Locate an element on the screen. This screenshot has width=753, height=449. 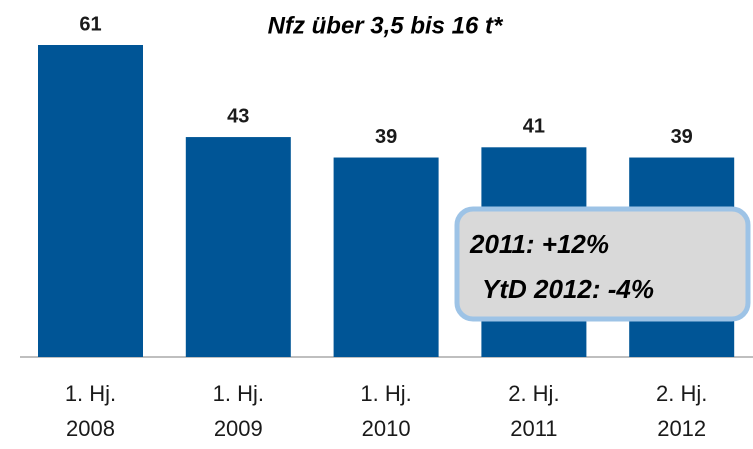
x-tick-label: 1. Hj. 2009 is located at coordinates (238, 411).